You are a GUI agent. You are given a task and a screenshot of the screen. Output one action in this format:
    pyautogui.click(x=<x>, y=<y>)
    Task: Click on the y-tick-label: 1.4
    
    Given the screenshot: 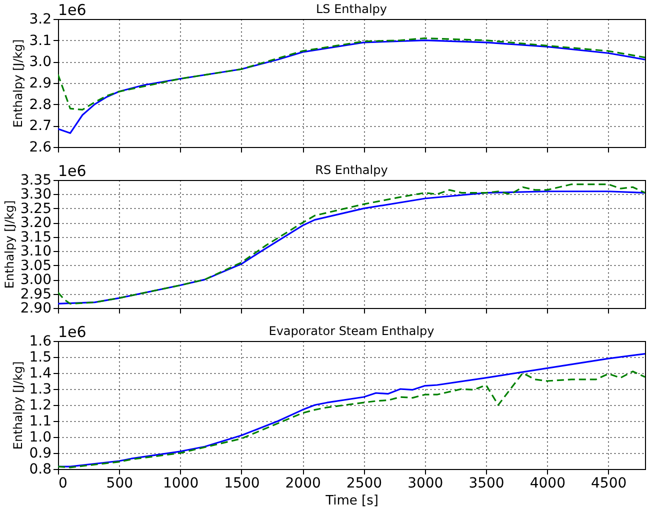 What is the action you would take?
    pyautogui.click(x=40, y=374)
    